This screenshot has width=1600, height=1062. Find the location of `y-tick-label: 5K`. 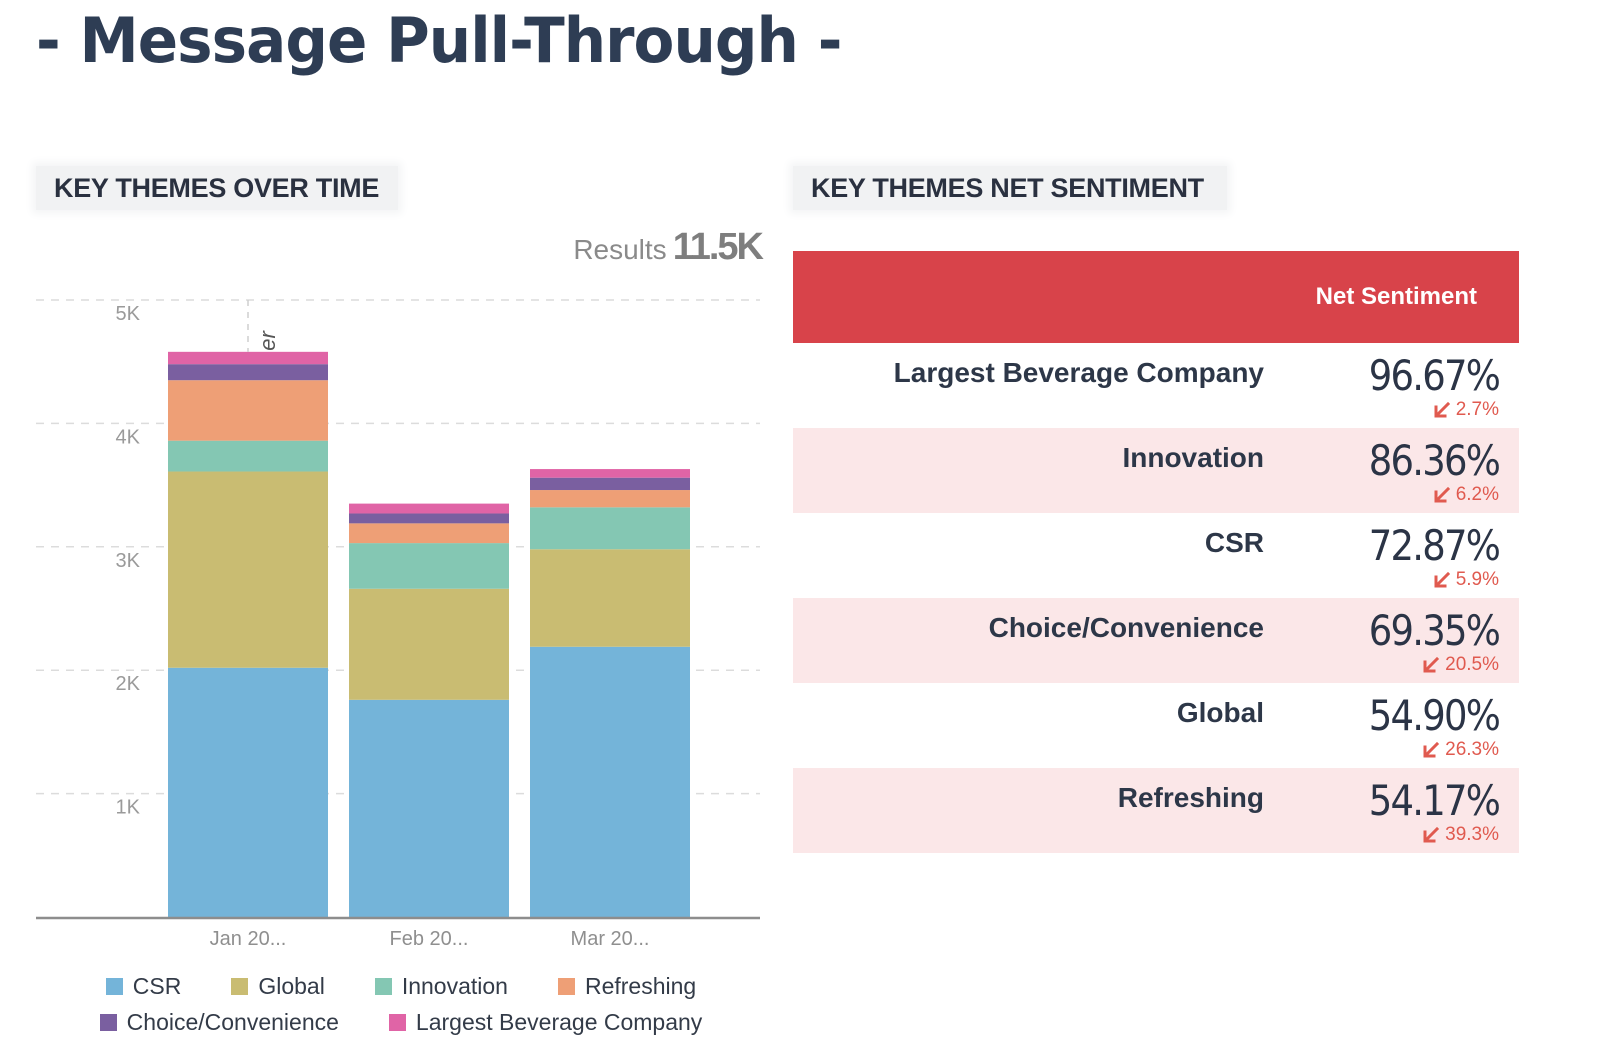

y-tick-label: 5K is located at coordinates (128, 314).